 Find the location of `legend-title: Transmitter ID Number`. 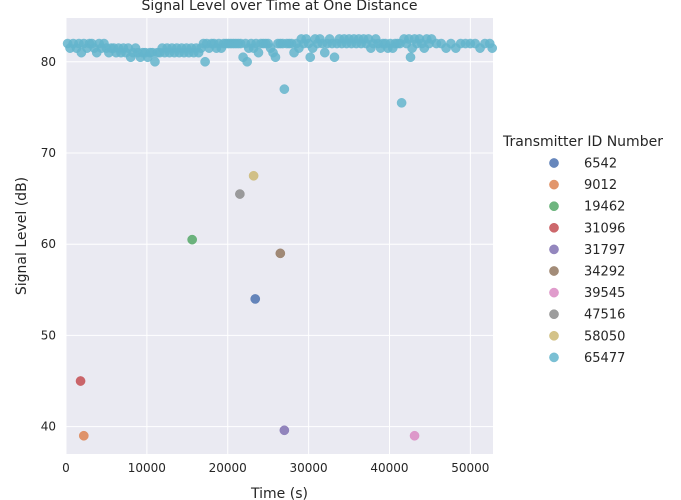

legend-title: Transmitter ID Number is located at coordinates (582, 142).